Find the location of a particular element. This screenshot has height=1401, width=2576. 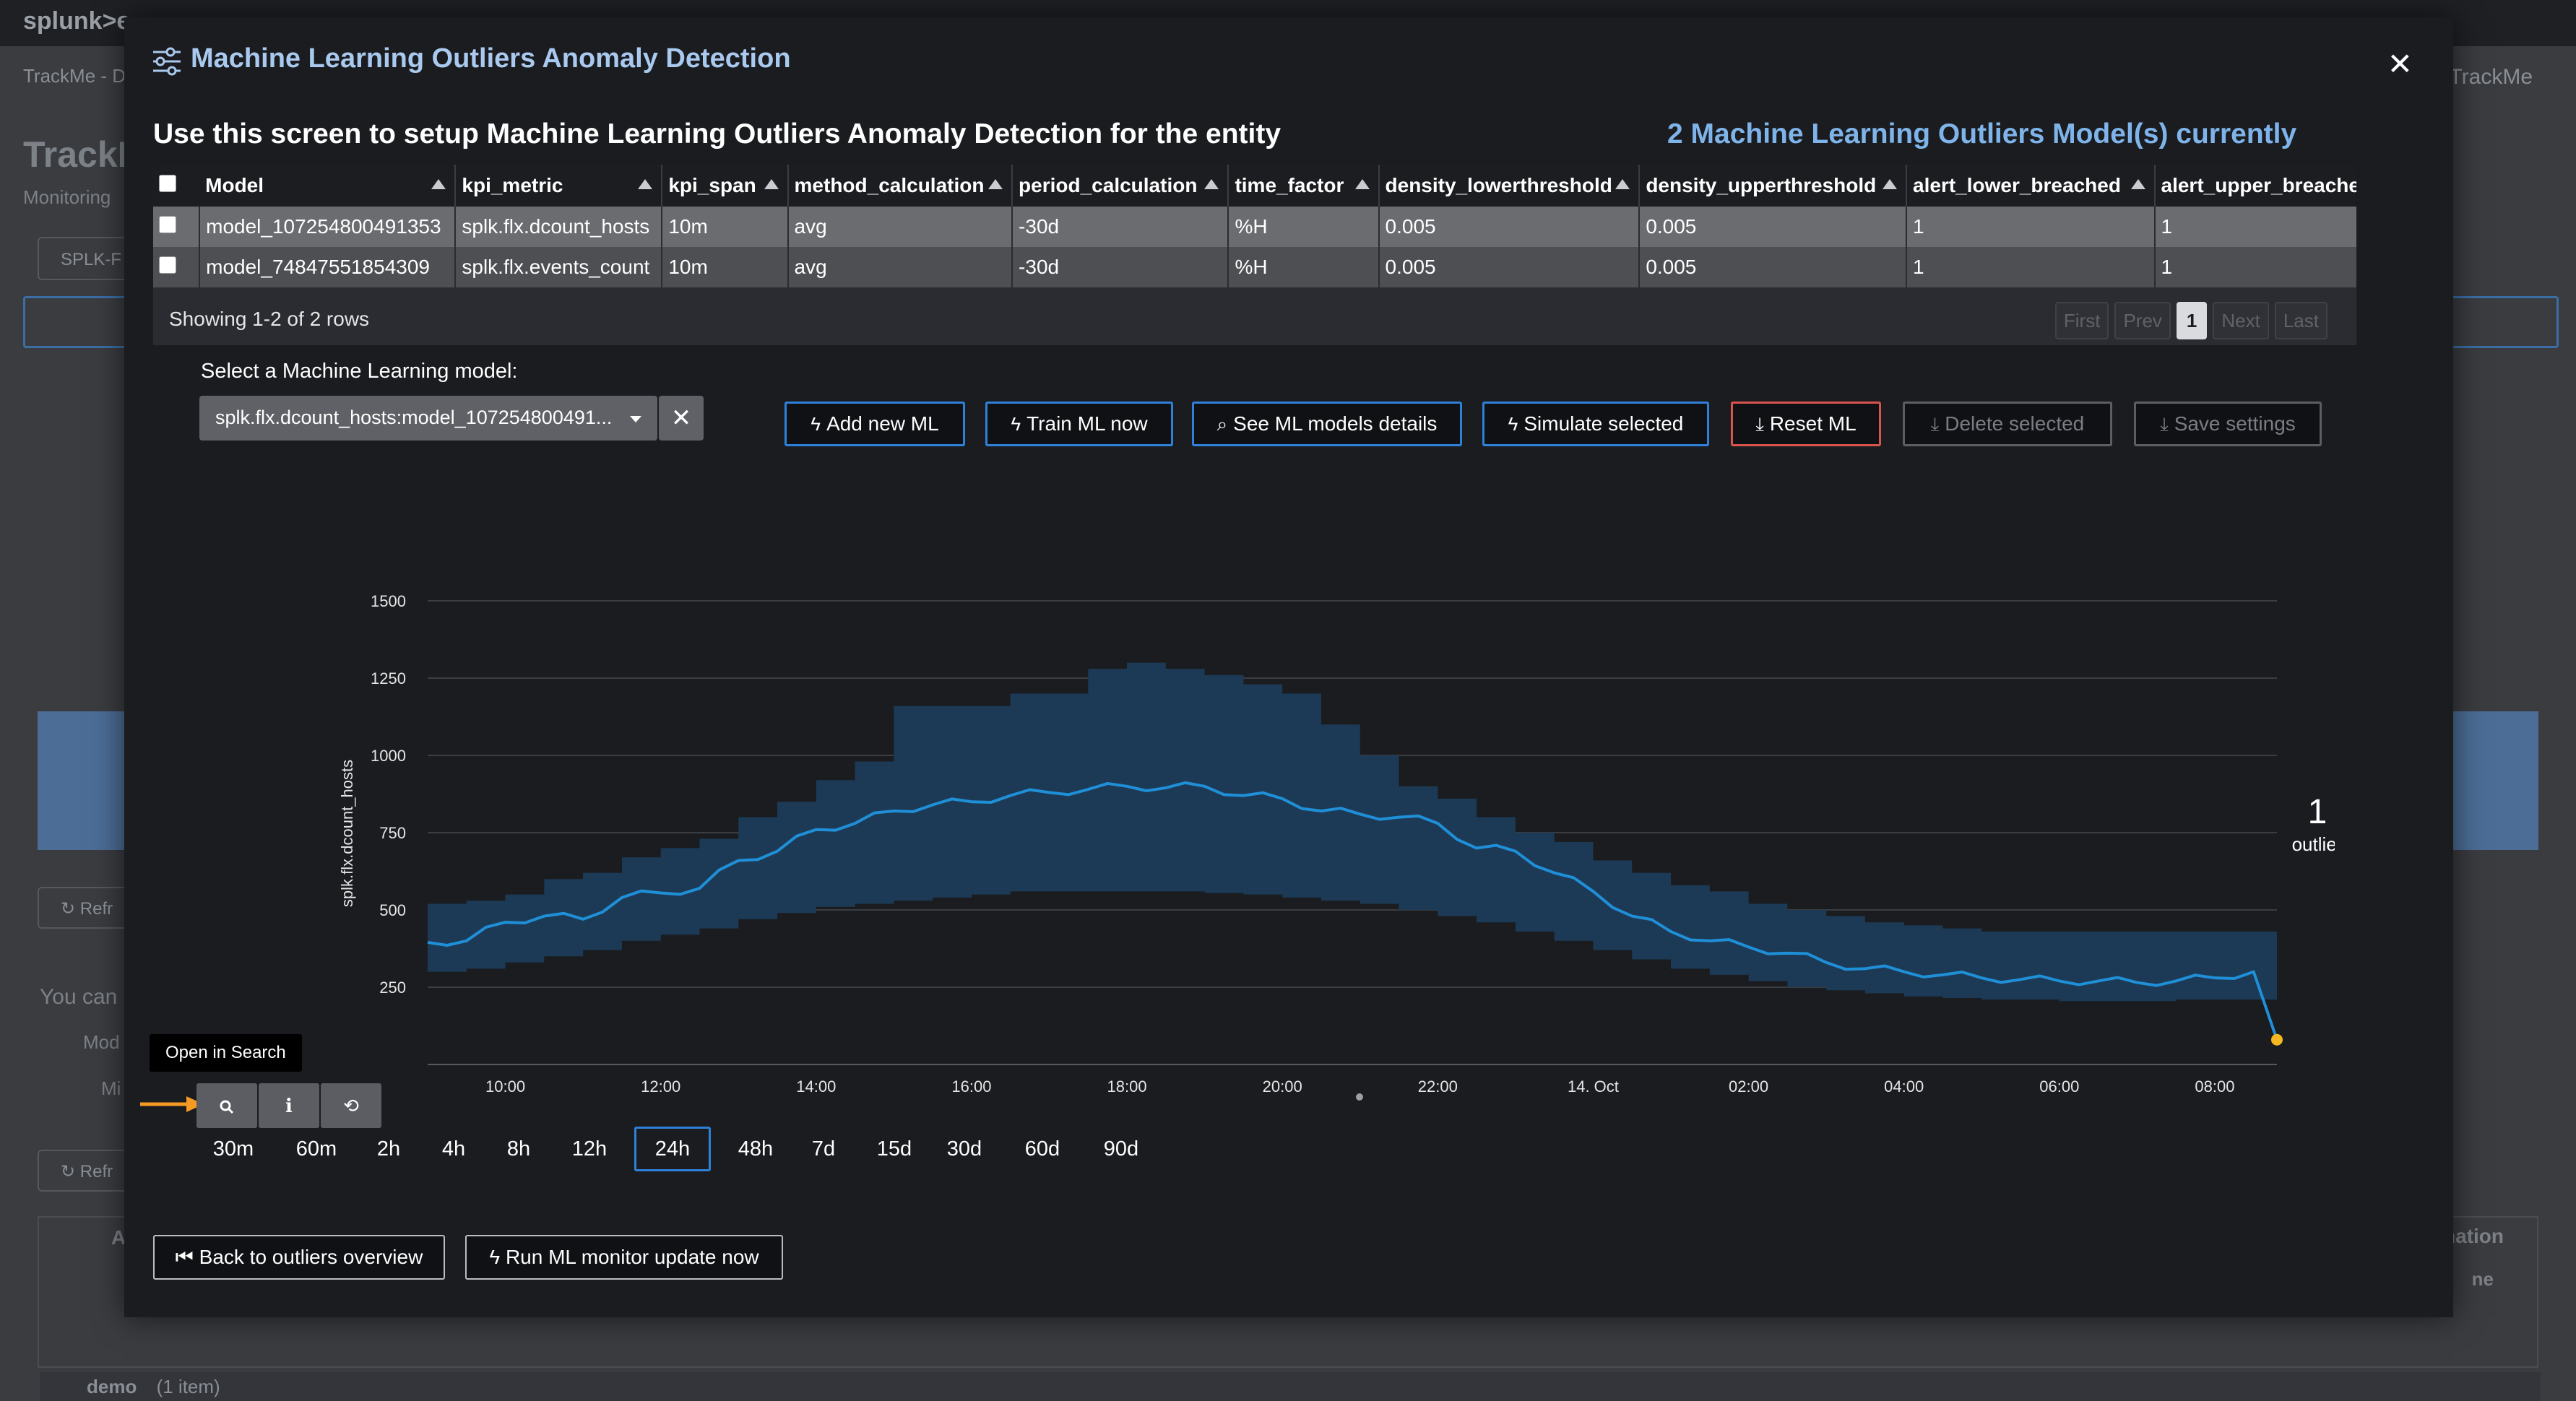

info-button: i is located at coordinates (289, 1106).